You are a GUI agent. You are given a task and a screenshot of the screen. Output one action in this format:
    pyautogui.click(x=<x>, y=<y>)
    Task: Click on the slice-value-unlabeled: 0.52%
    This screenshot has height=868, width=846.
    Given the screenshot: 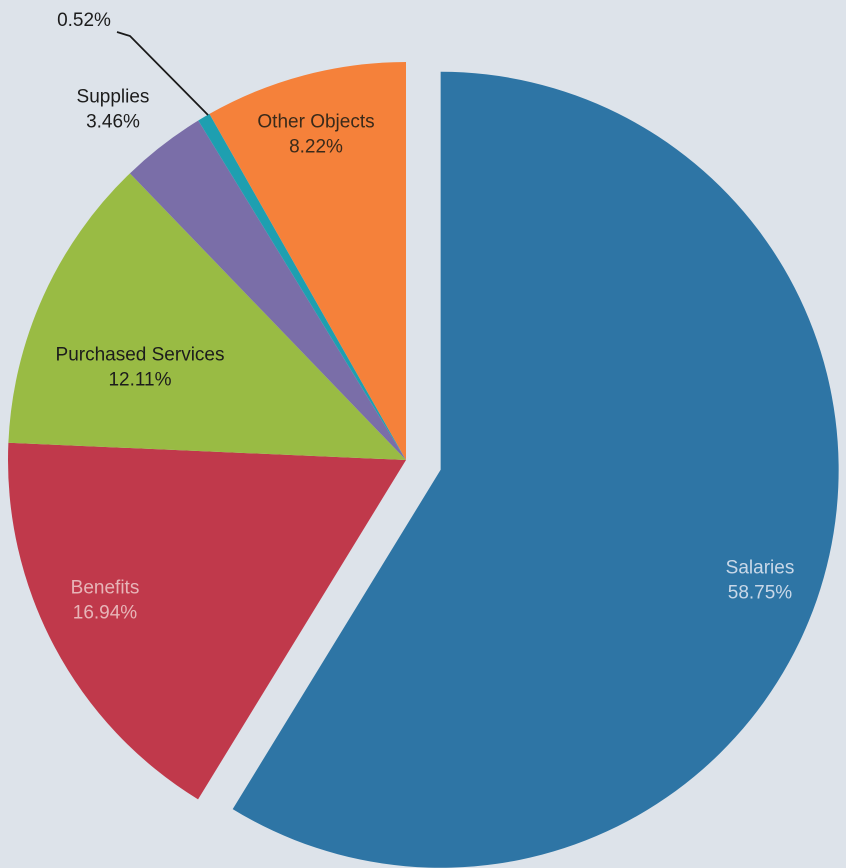 What is the action you would take?
    pyautogui.click(x=84, y=20)
    